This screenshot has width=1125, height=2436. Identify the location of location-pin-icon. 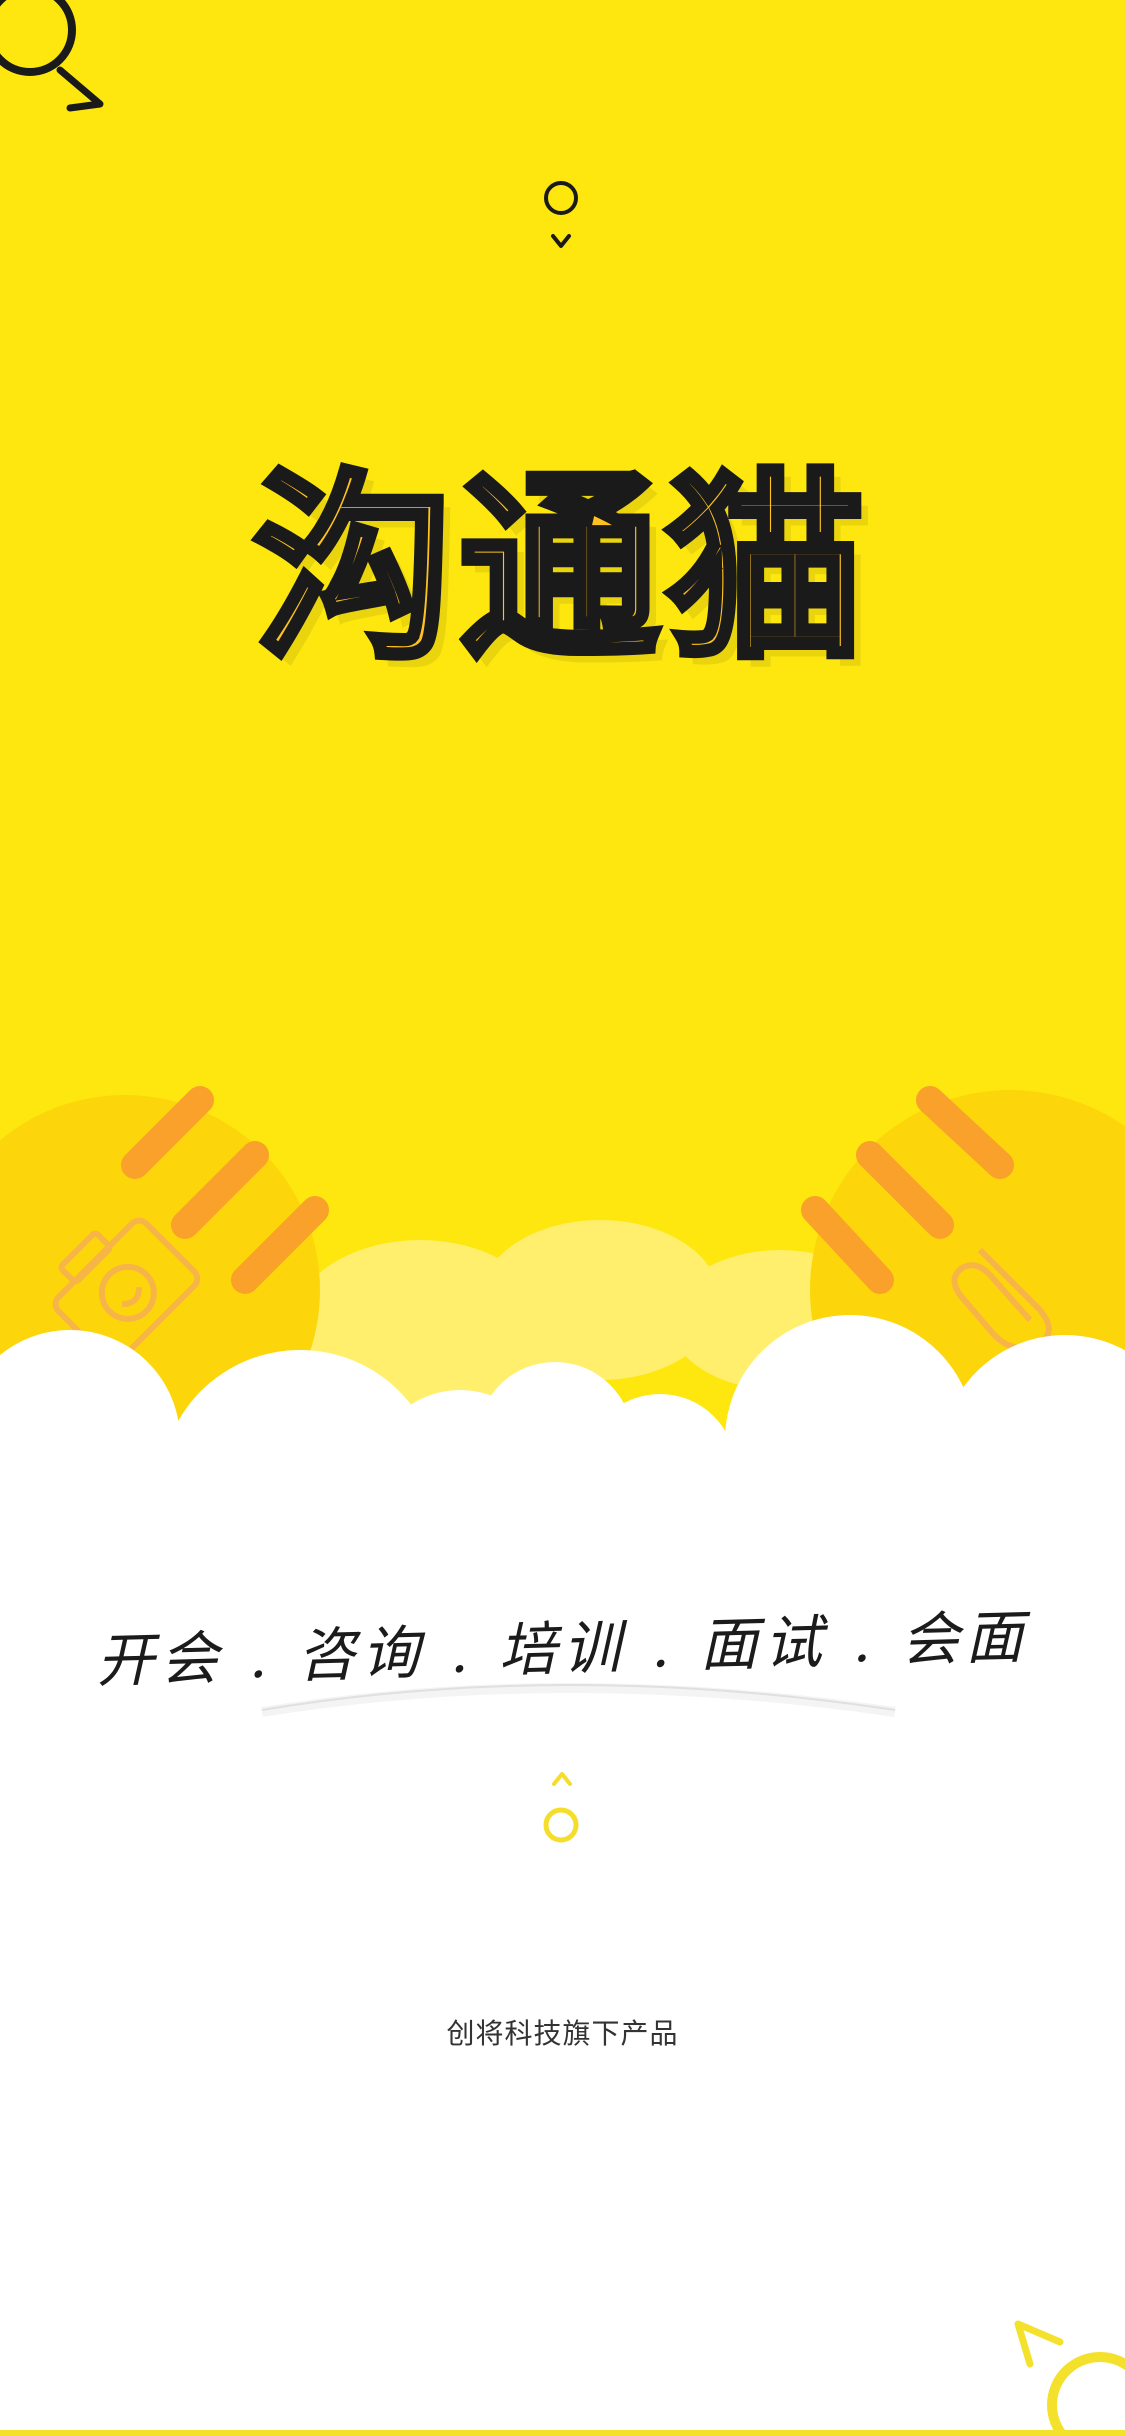
(561, 214).